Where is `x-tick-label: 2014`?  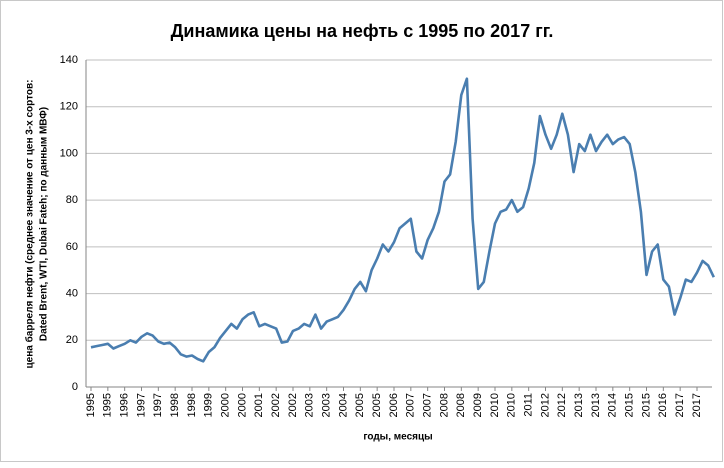 x-tick-label: 2014 is located at coordinates (613, 405).